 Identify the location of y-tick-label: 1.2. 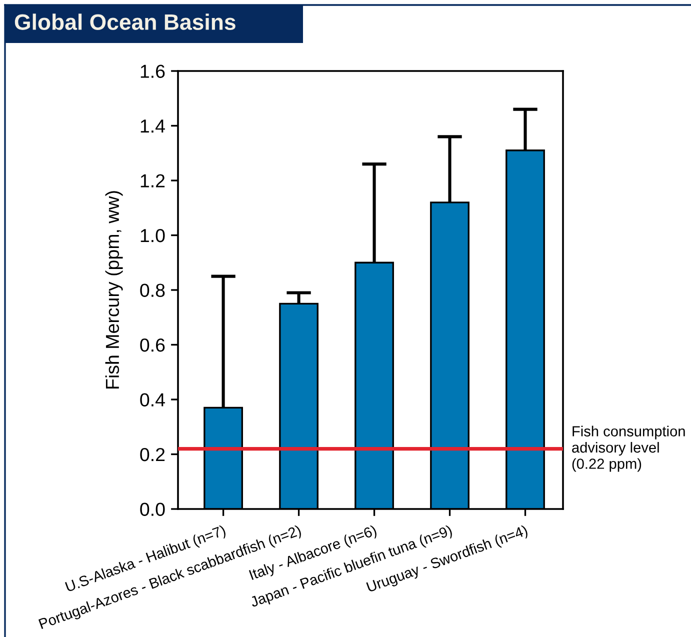
(152, 181).